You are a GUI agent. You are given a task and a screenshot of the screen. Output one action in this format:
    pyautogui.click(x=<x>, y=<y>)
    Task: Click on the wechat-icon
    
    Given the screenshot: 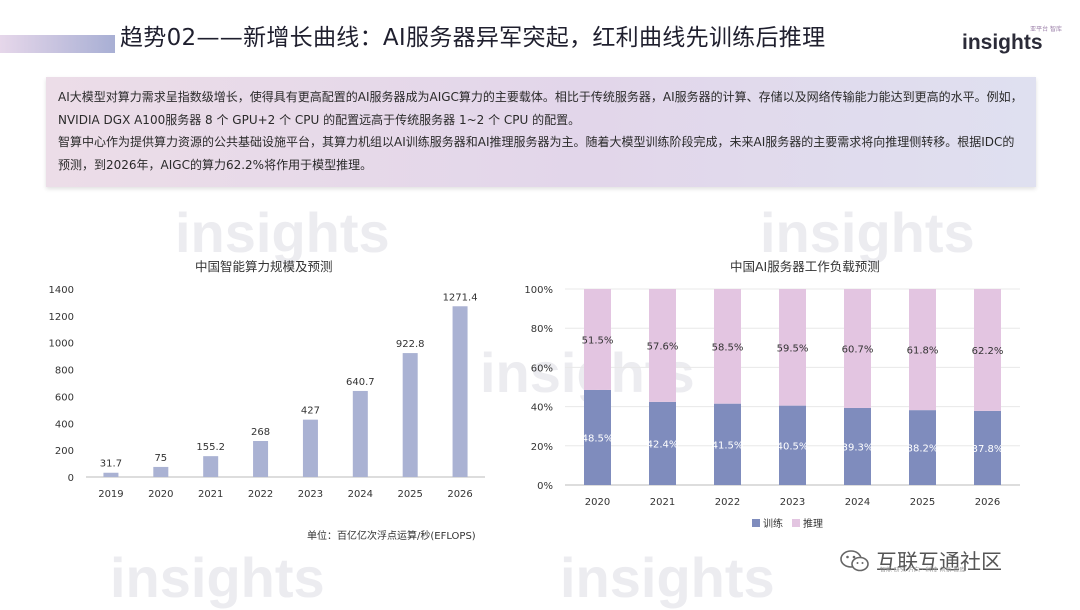 What is the action you would take?
    pyautogui.click(x=854, y=561)
    